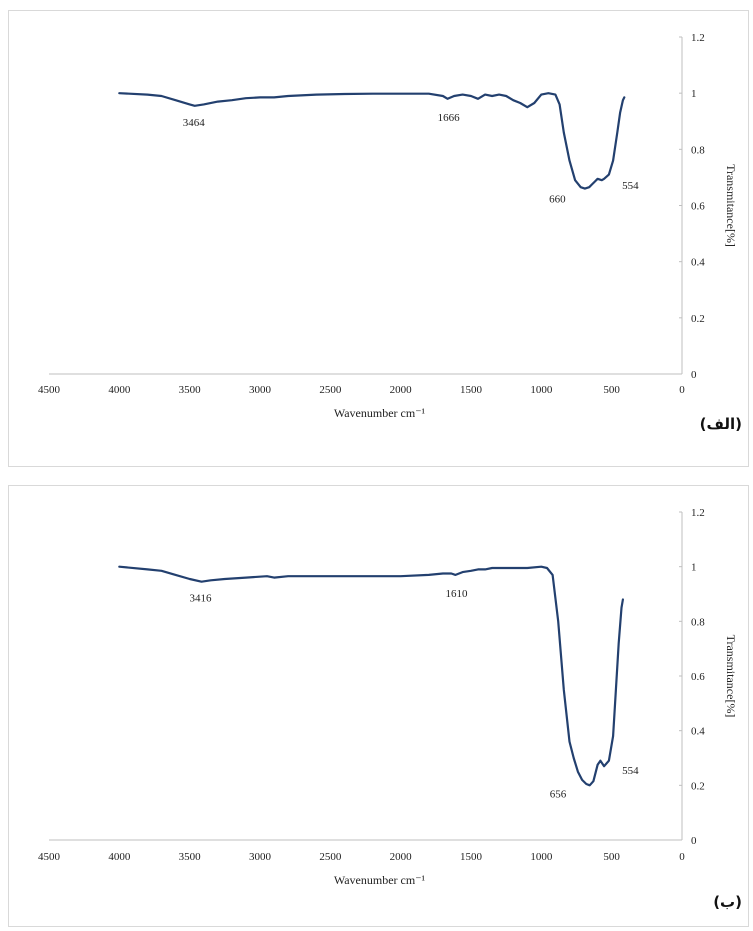  I want to click on peak-label: 3464, so click(194, 123).